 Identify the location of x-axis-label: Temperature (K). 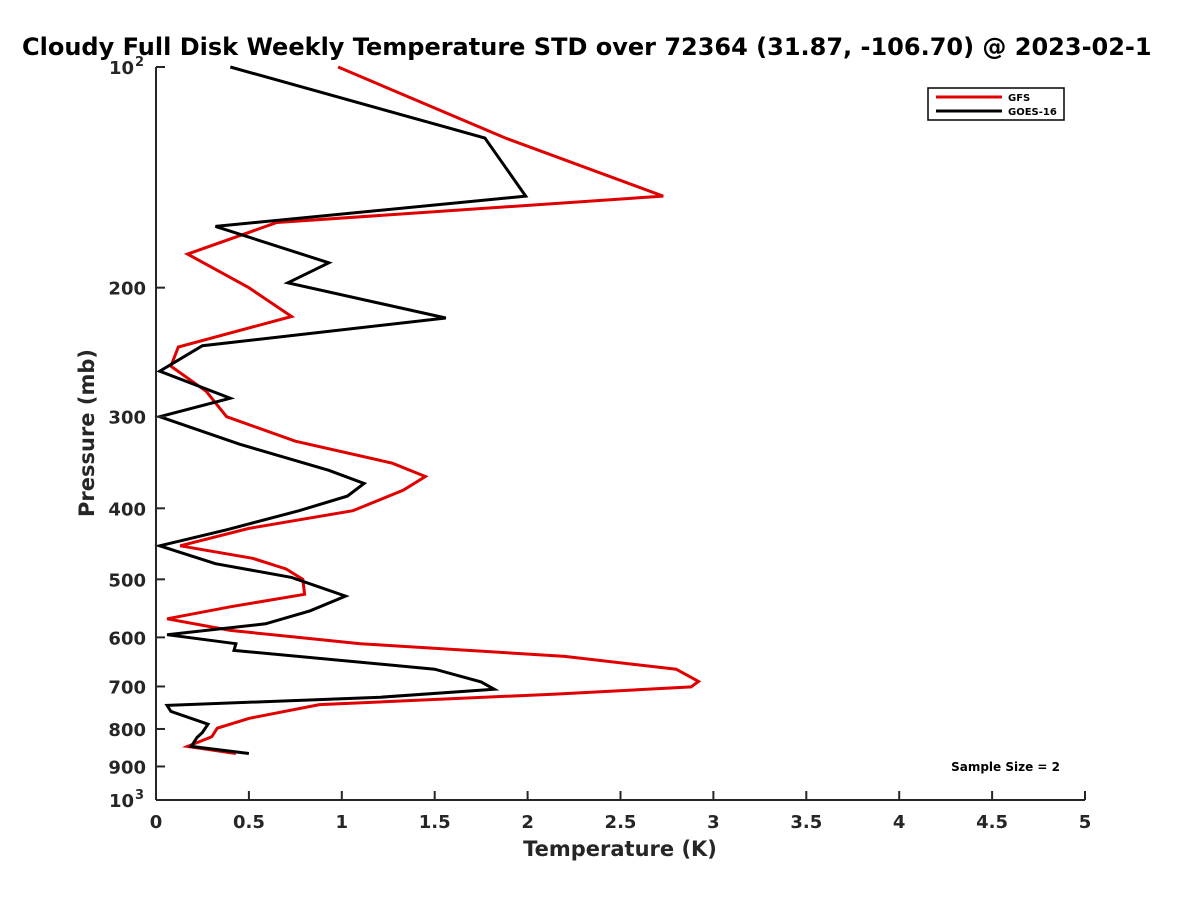
(620, 849).